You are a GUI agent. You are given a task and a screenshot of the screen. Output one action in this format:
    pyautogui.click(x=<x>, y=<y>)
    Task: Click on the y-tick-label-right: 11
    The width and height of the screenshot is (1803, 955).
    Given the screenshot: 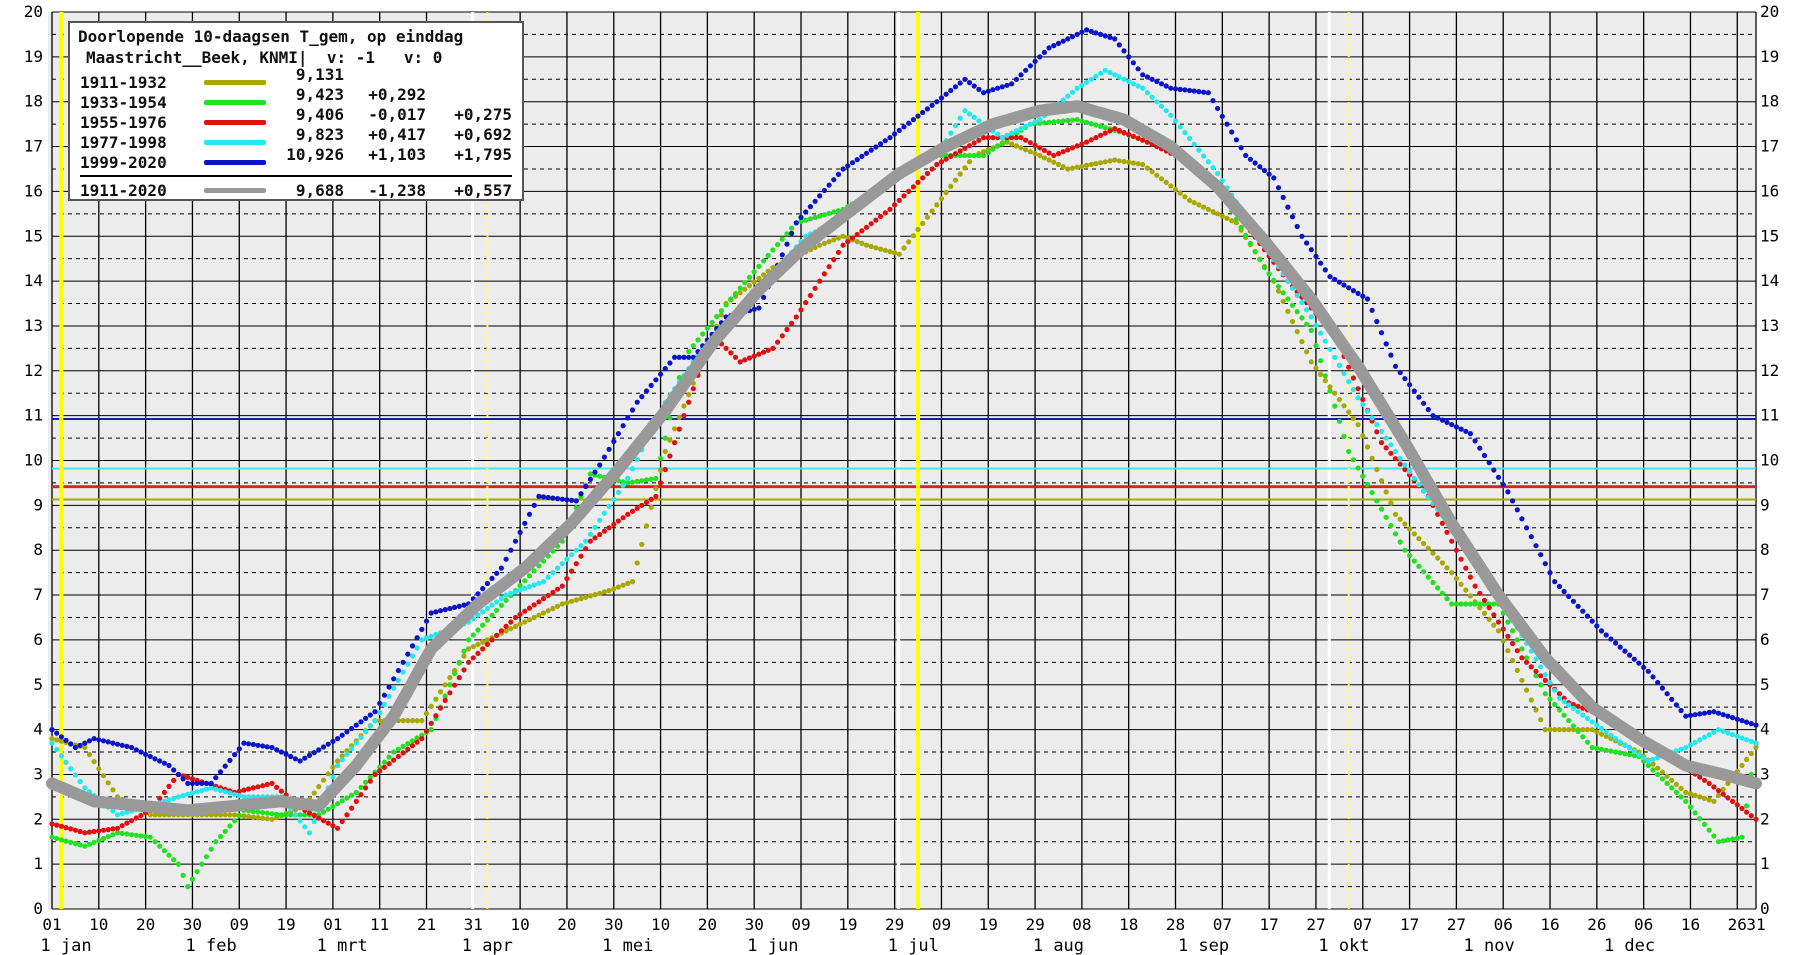 What is the action you would take?
    pyautogui.click(x=1769, y=415)
    